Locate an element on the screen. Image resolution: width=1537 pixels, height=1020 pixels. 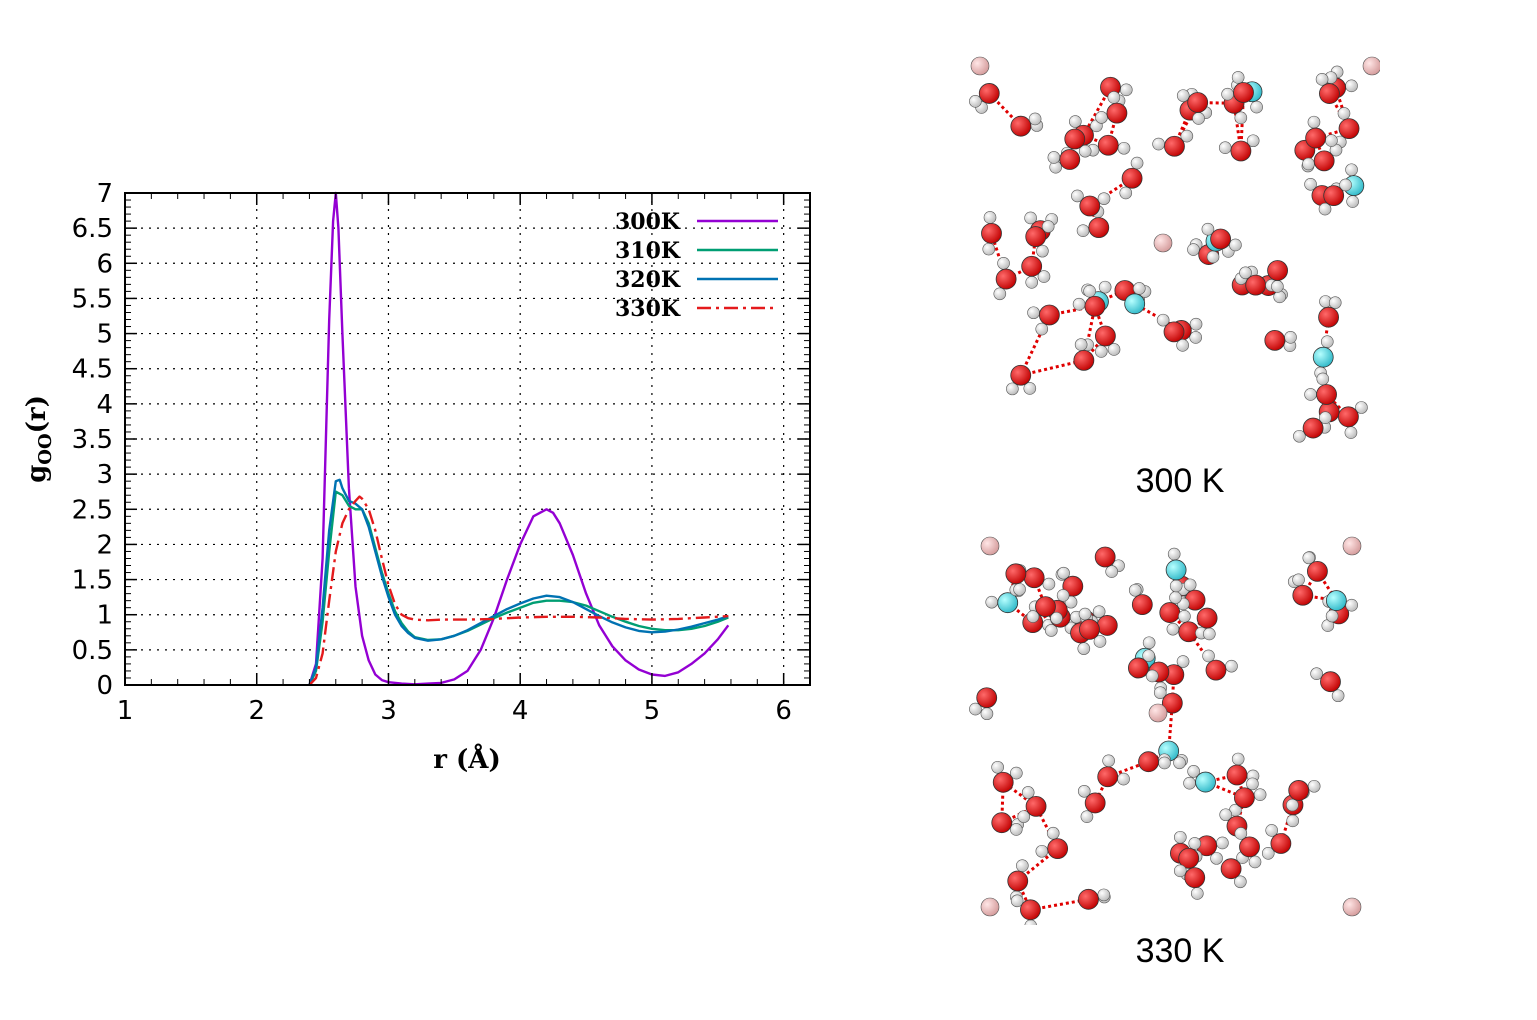
legend-label-330k: 330K is located at coordinates (648, 309).